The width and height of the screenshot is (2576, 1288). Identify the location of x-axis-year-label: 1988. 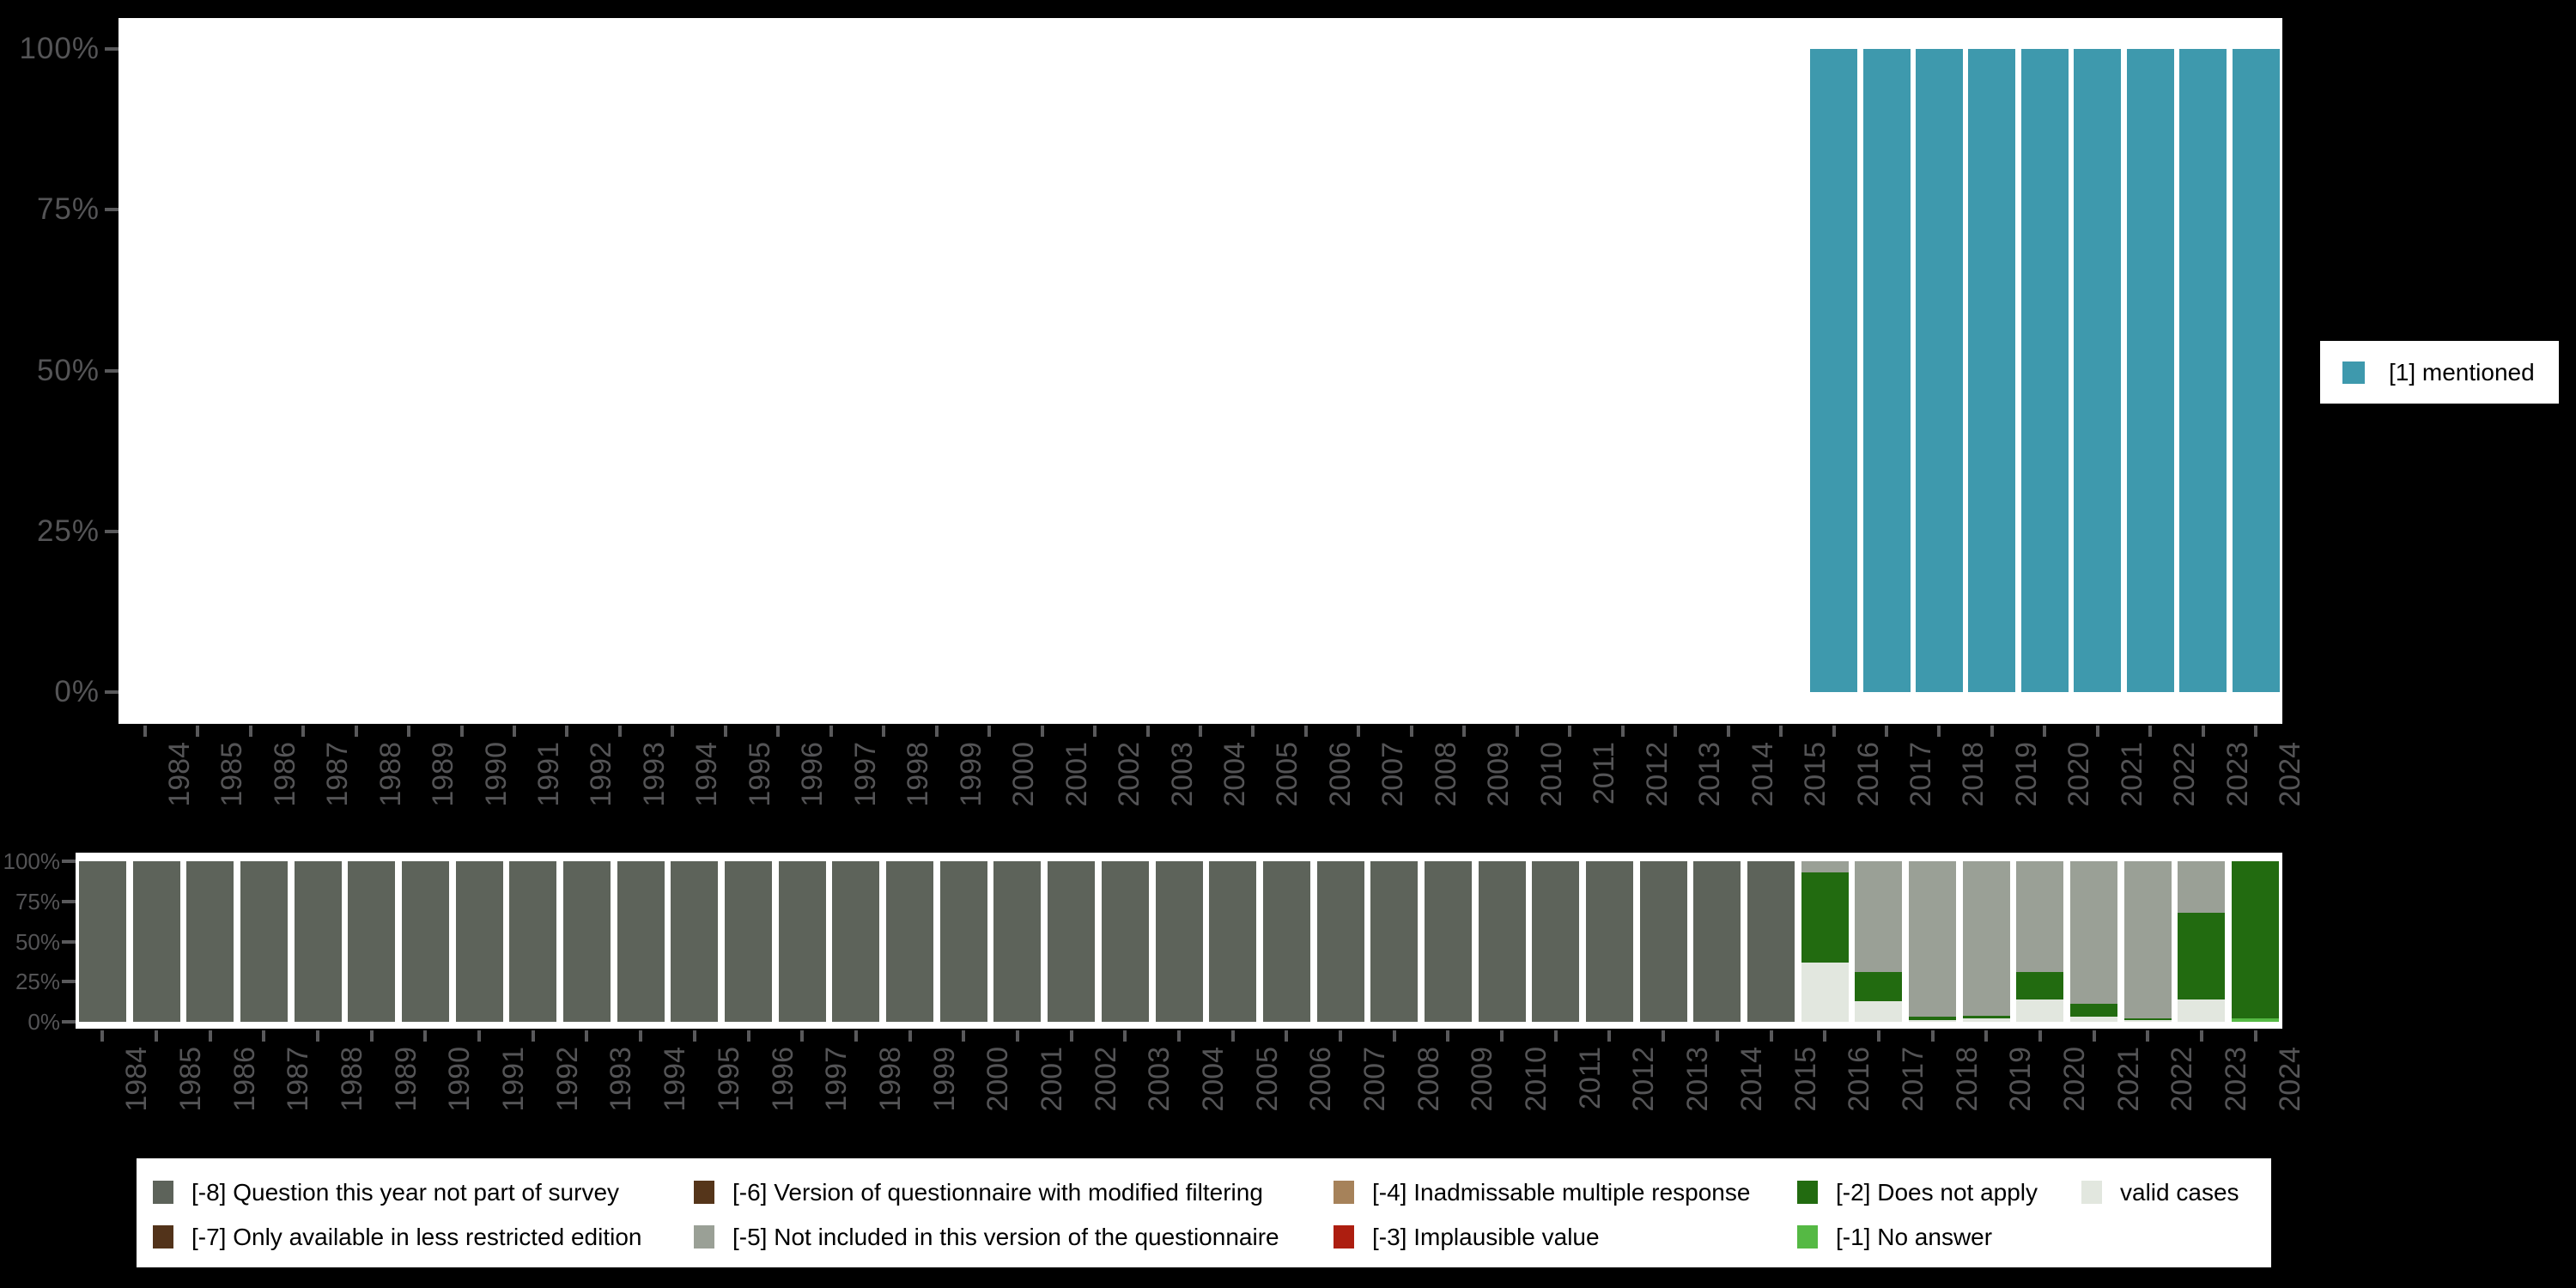
(353, 1079).